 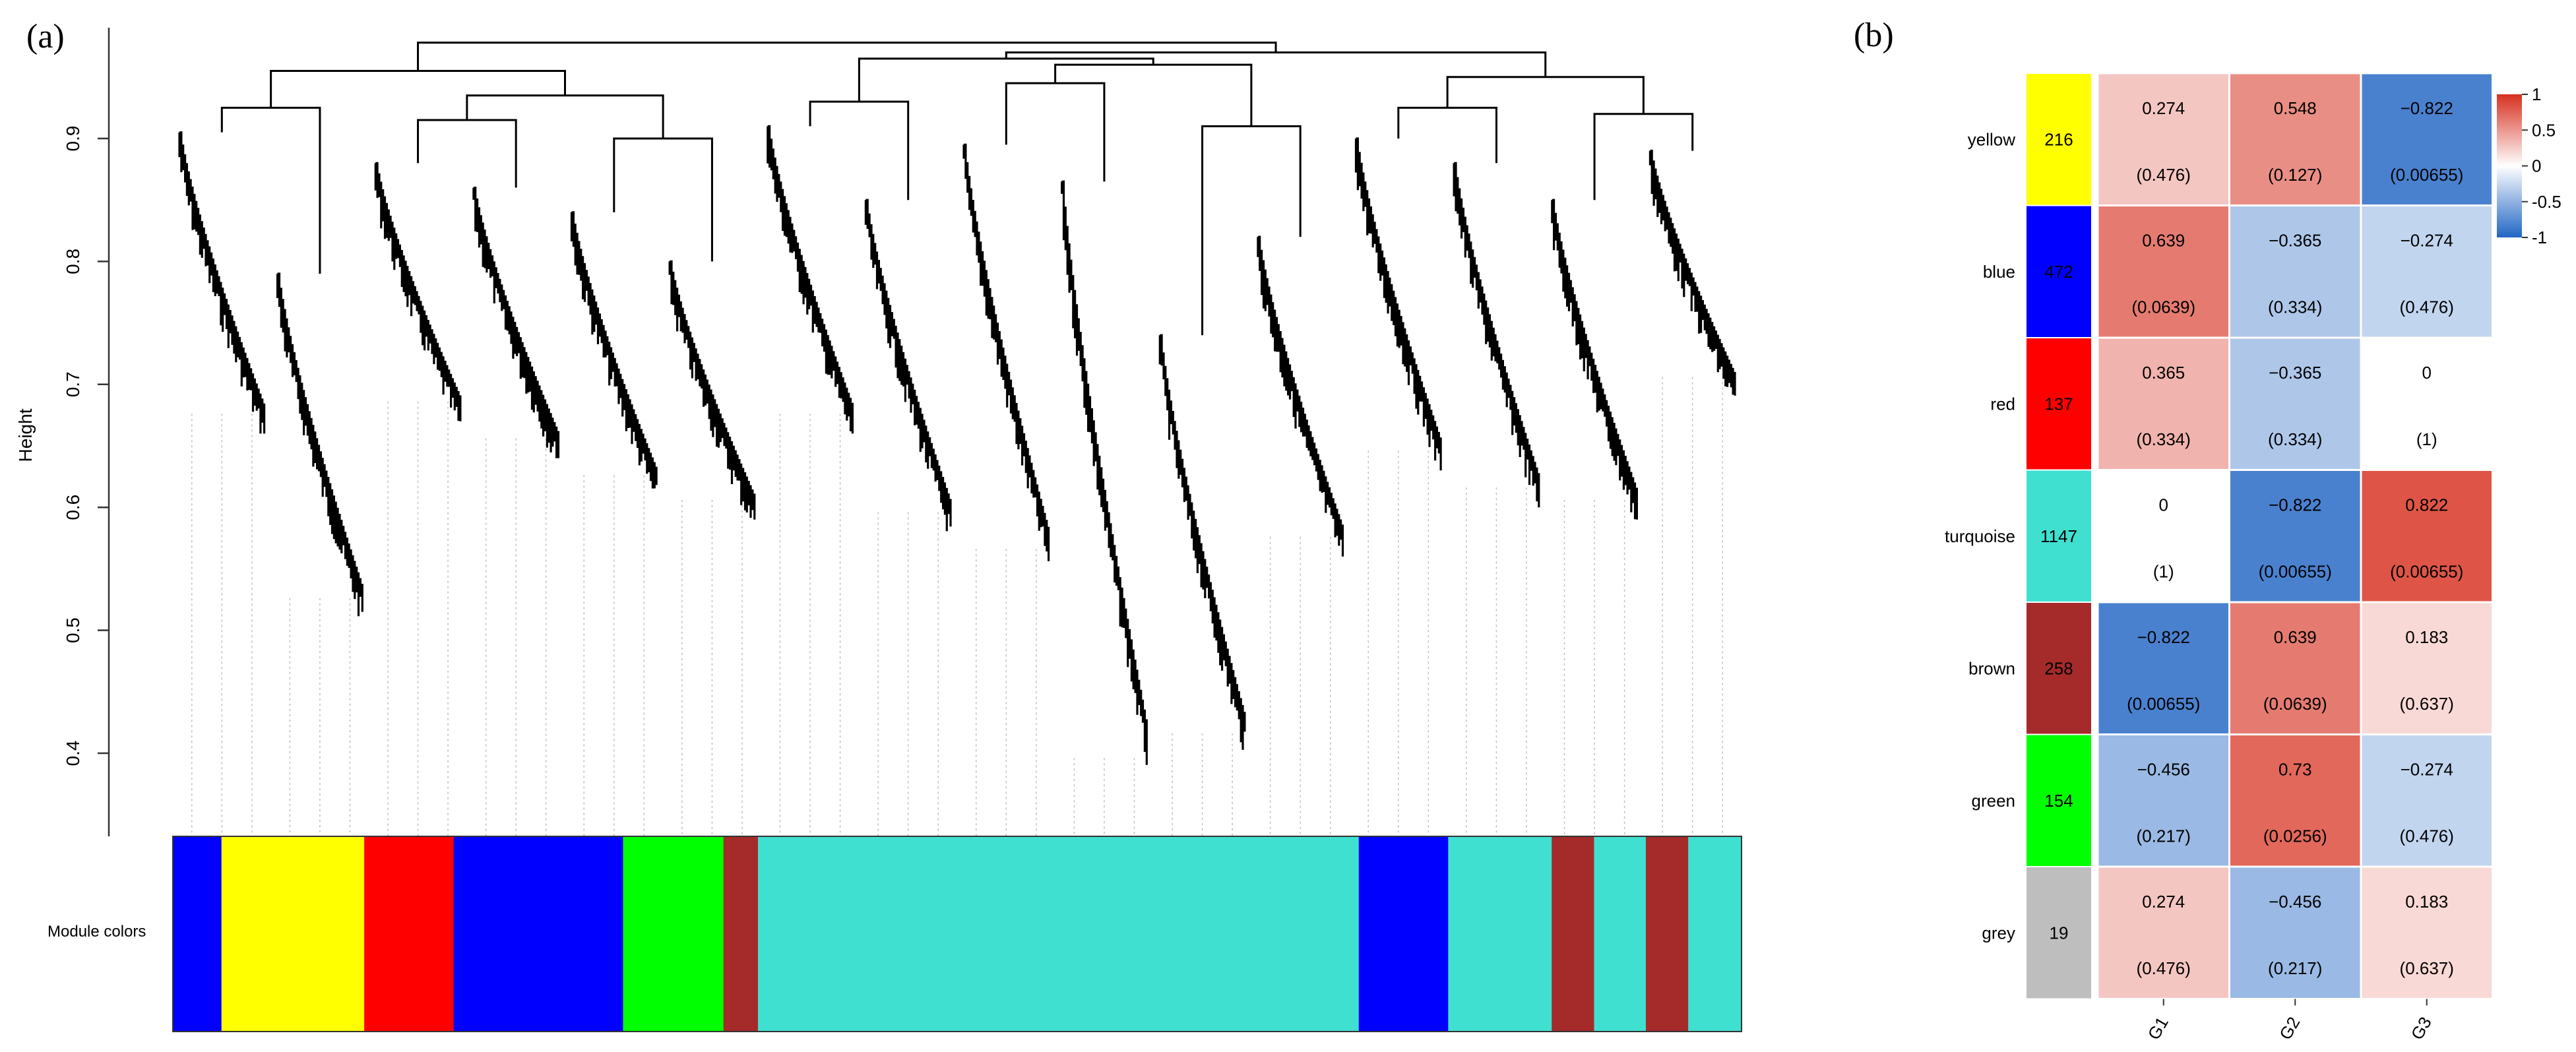 What do you see at coordinates (2529, 165) in the screenshot?
I see `colorbar: 1 0.5 0 -0.5 -1` at bounding box center [2529, 165].